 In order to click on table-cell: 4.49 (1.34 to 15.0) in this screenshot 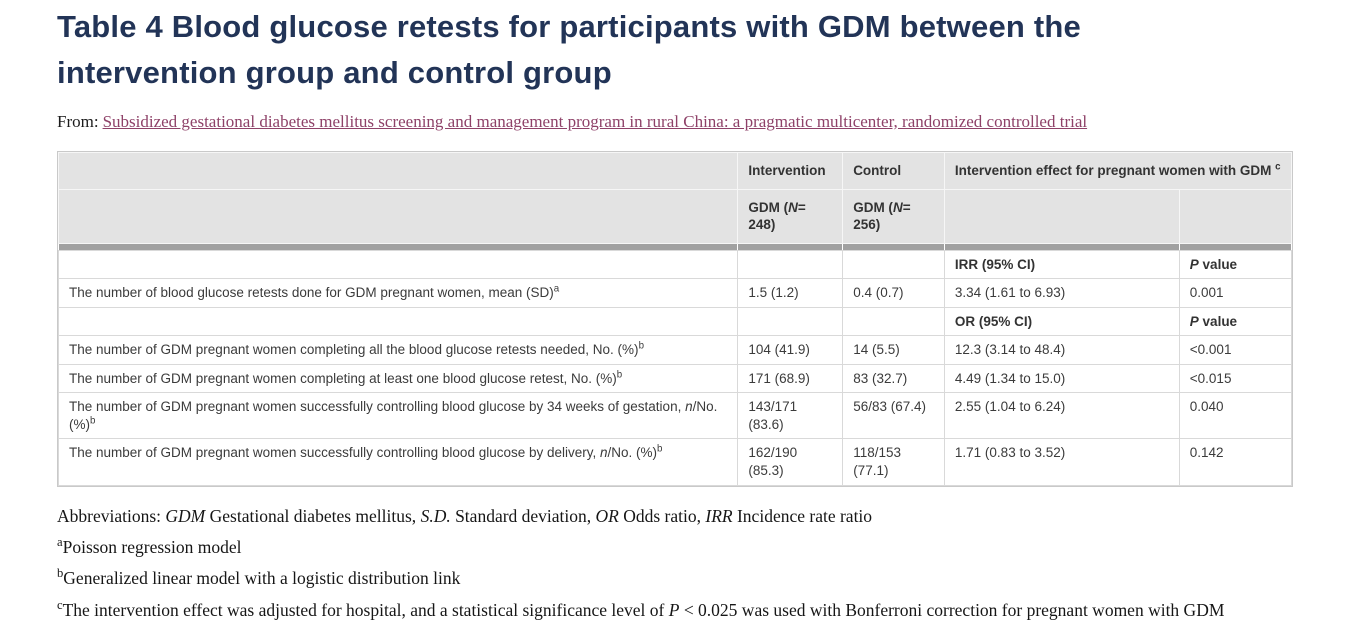, I will do `click(1061, 378)`.